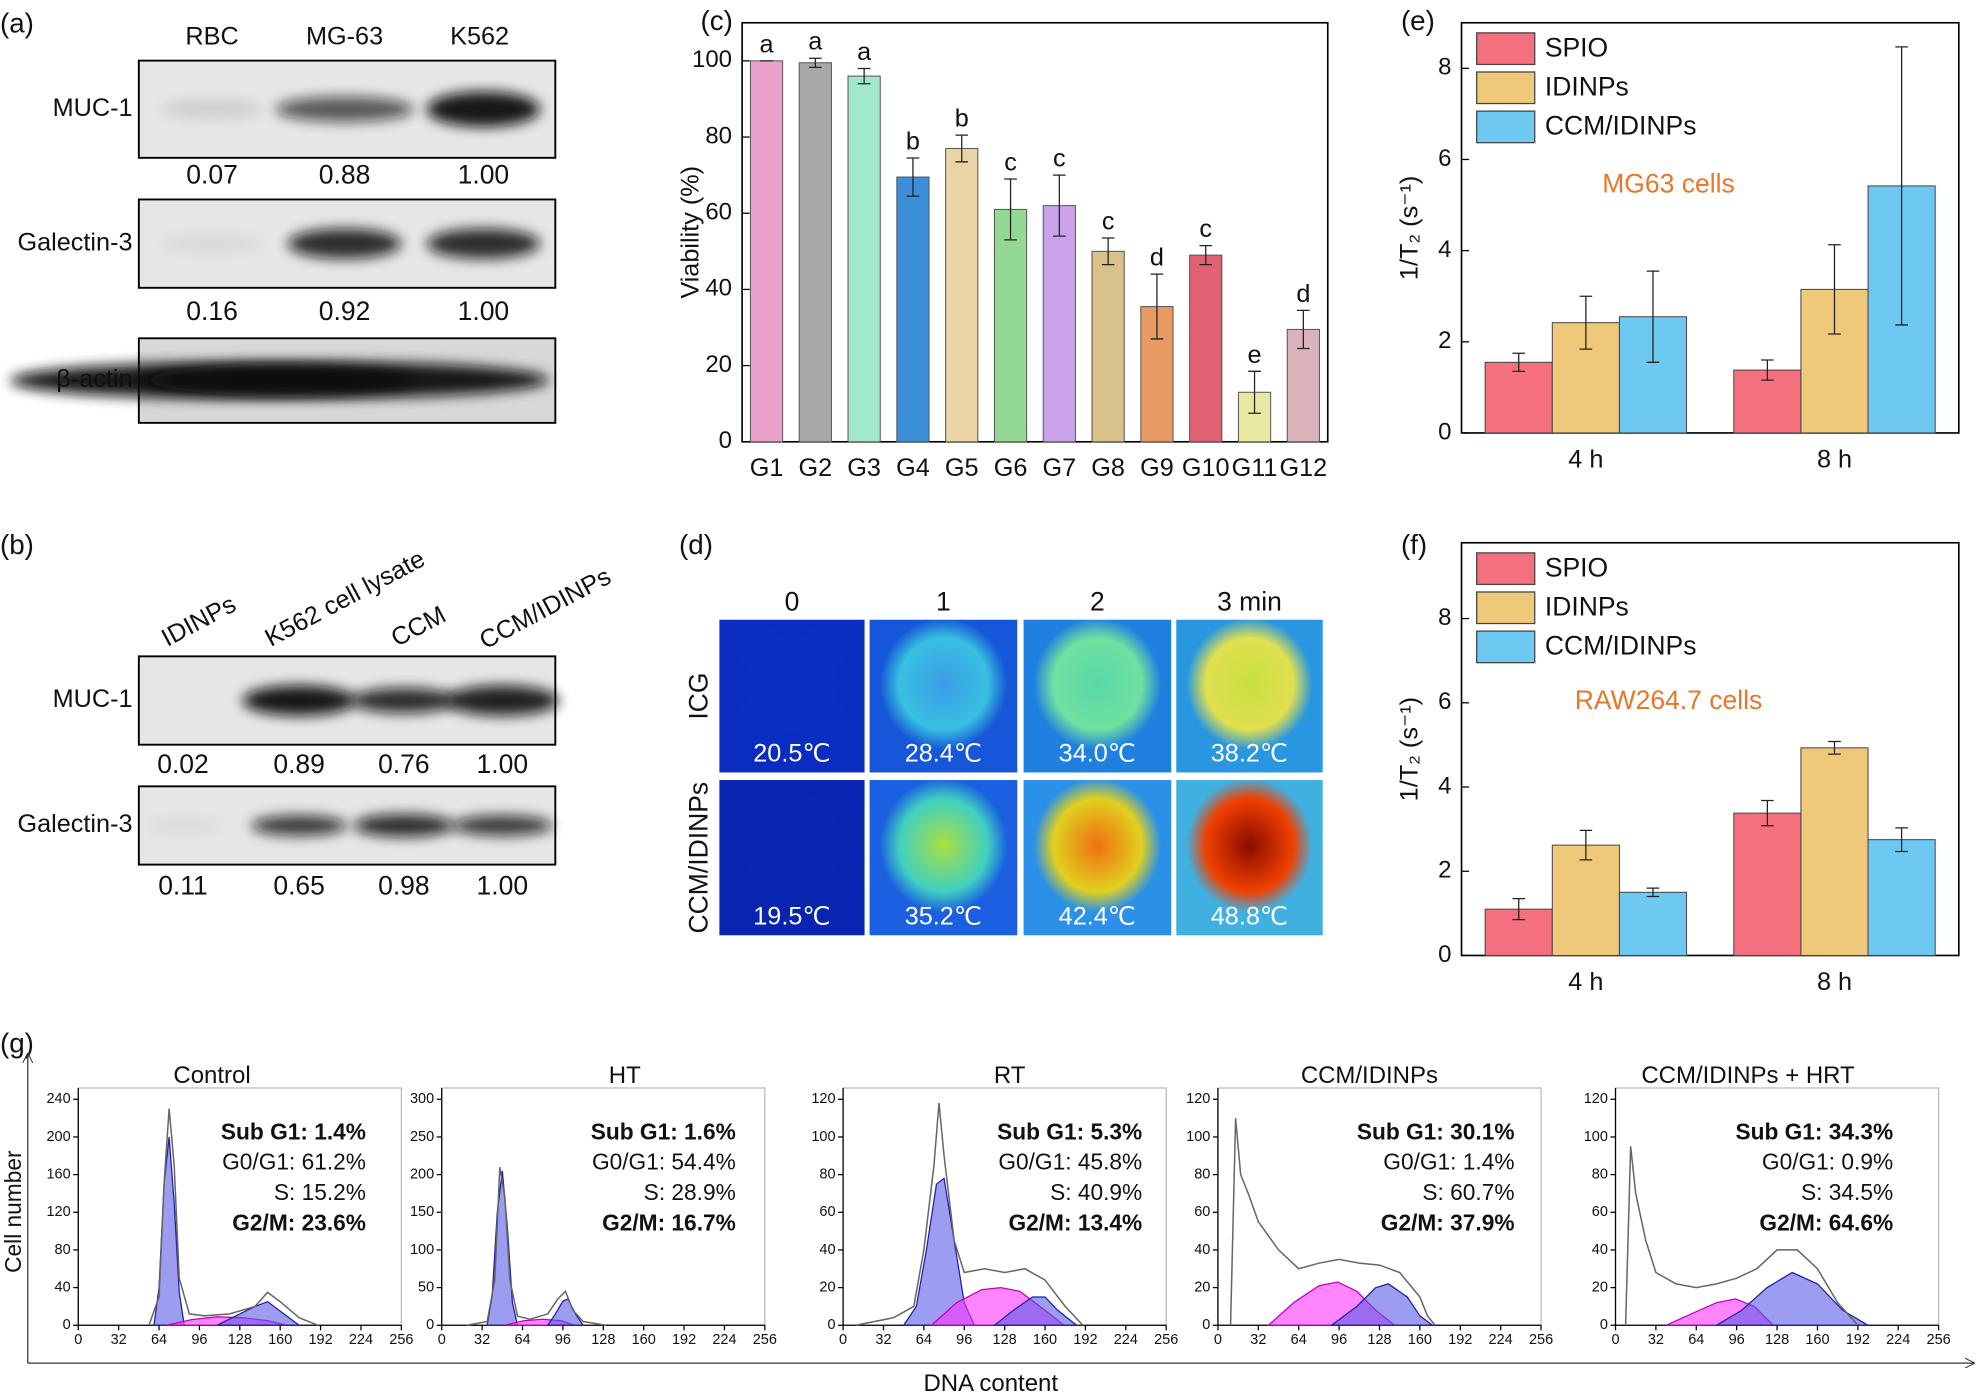 This screenshot has width=1979, height=1396. What do you see at coordinates (422, 1137) in the screenshot?
I see `y-tick-label: 250` at bounding box center [422, 1137].